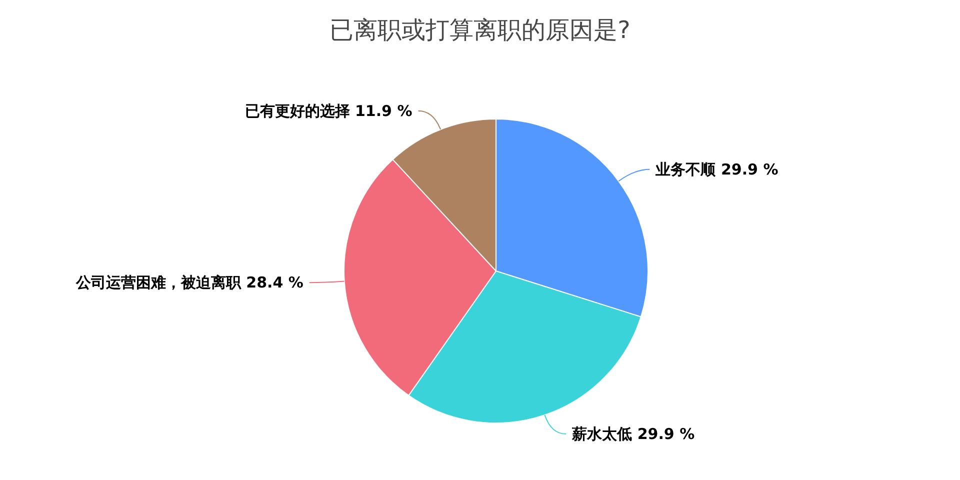 Image resolution: width=960 pixels, height=480 pixels. What do you see at coordinates (716, 169) in the screenshot?
I see `slice-label: 业务不顺 29.9 %` at bounding box center [716, 169].